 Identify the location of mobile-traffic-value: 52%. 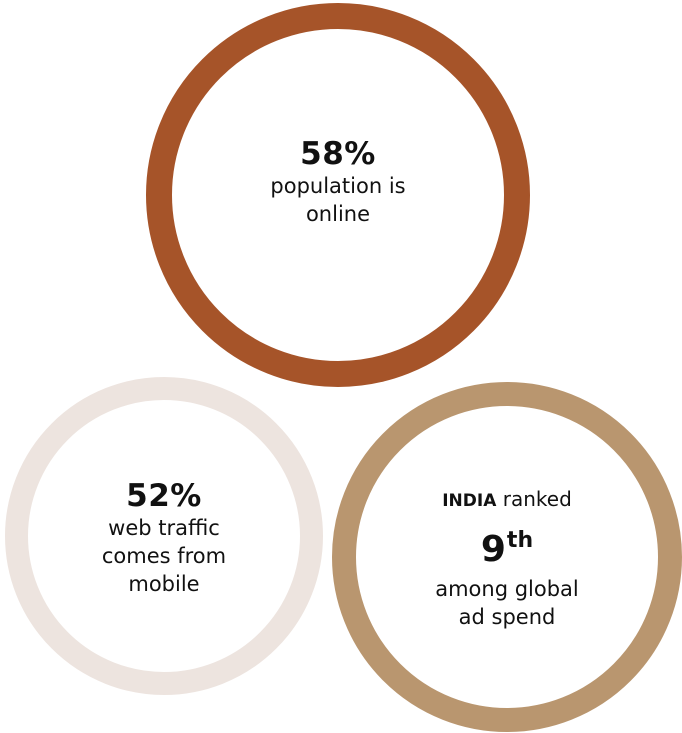
(164, 496).